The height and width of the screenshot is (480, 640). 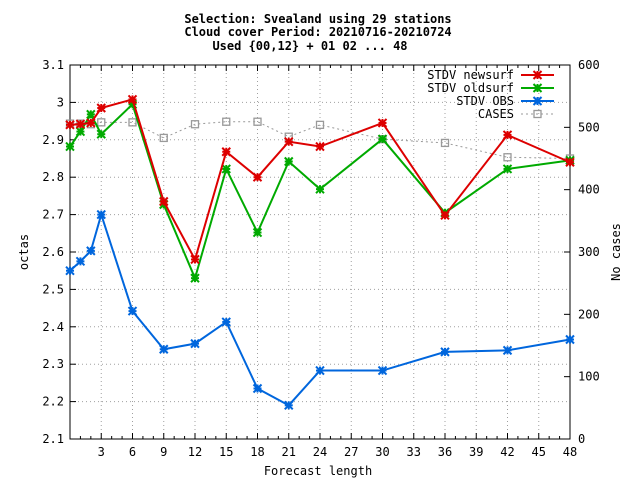 I want to click on x-tick-label: 15, so click(x=226, y=452).